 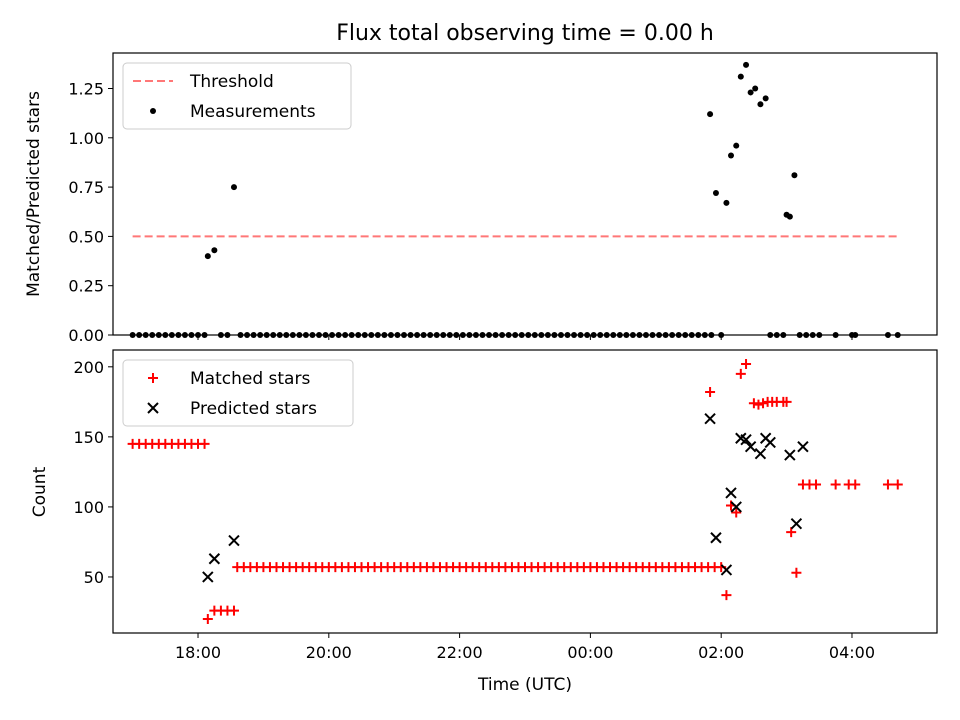 I want to click on x-axis-label: Time (UTC), so click(x=524, y=685).